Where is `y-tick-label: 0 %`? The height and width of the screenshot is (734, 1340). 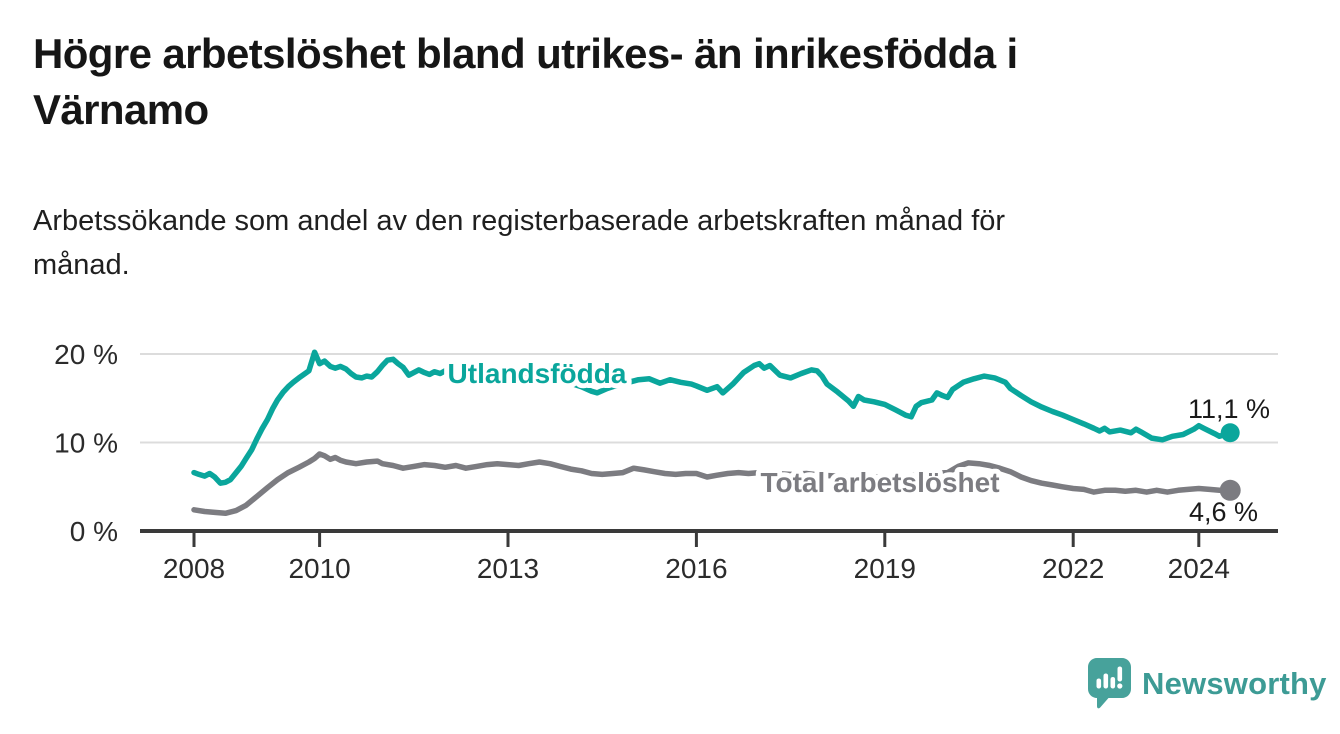
y-tick-label: 0 % is located at coordinates (94, 531).